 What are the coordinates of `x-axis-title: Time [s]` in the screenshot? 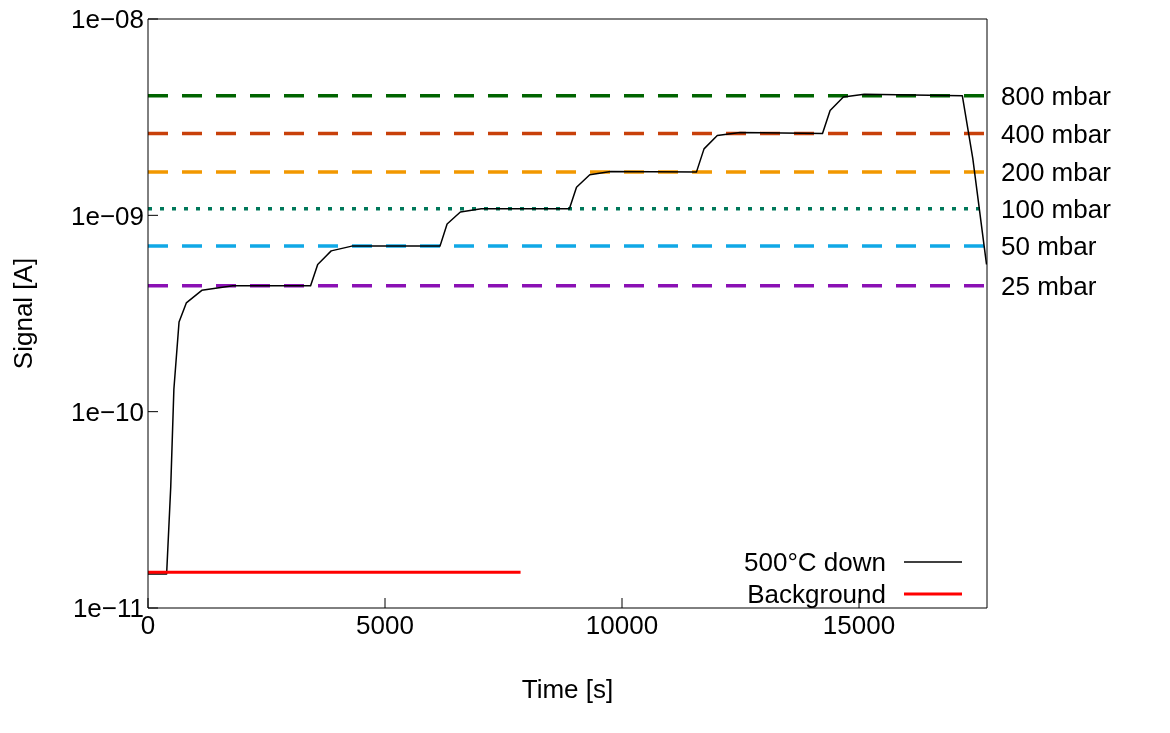 It's located at (567, 689).